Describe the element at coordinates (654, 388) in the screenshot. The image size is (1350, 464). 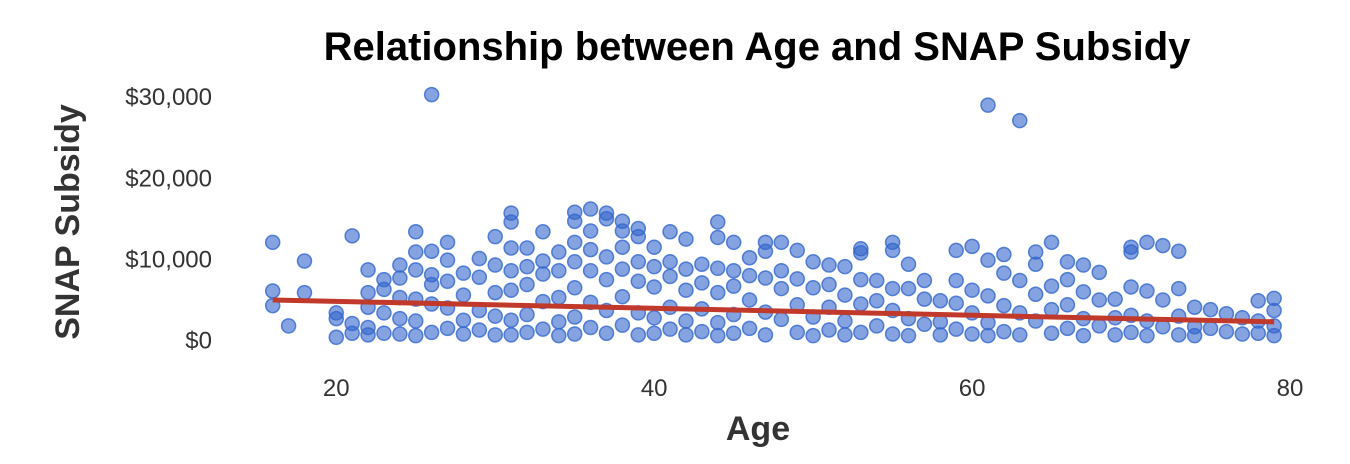
I see `x-tick-label: 40` at that location.